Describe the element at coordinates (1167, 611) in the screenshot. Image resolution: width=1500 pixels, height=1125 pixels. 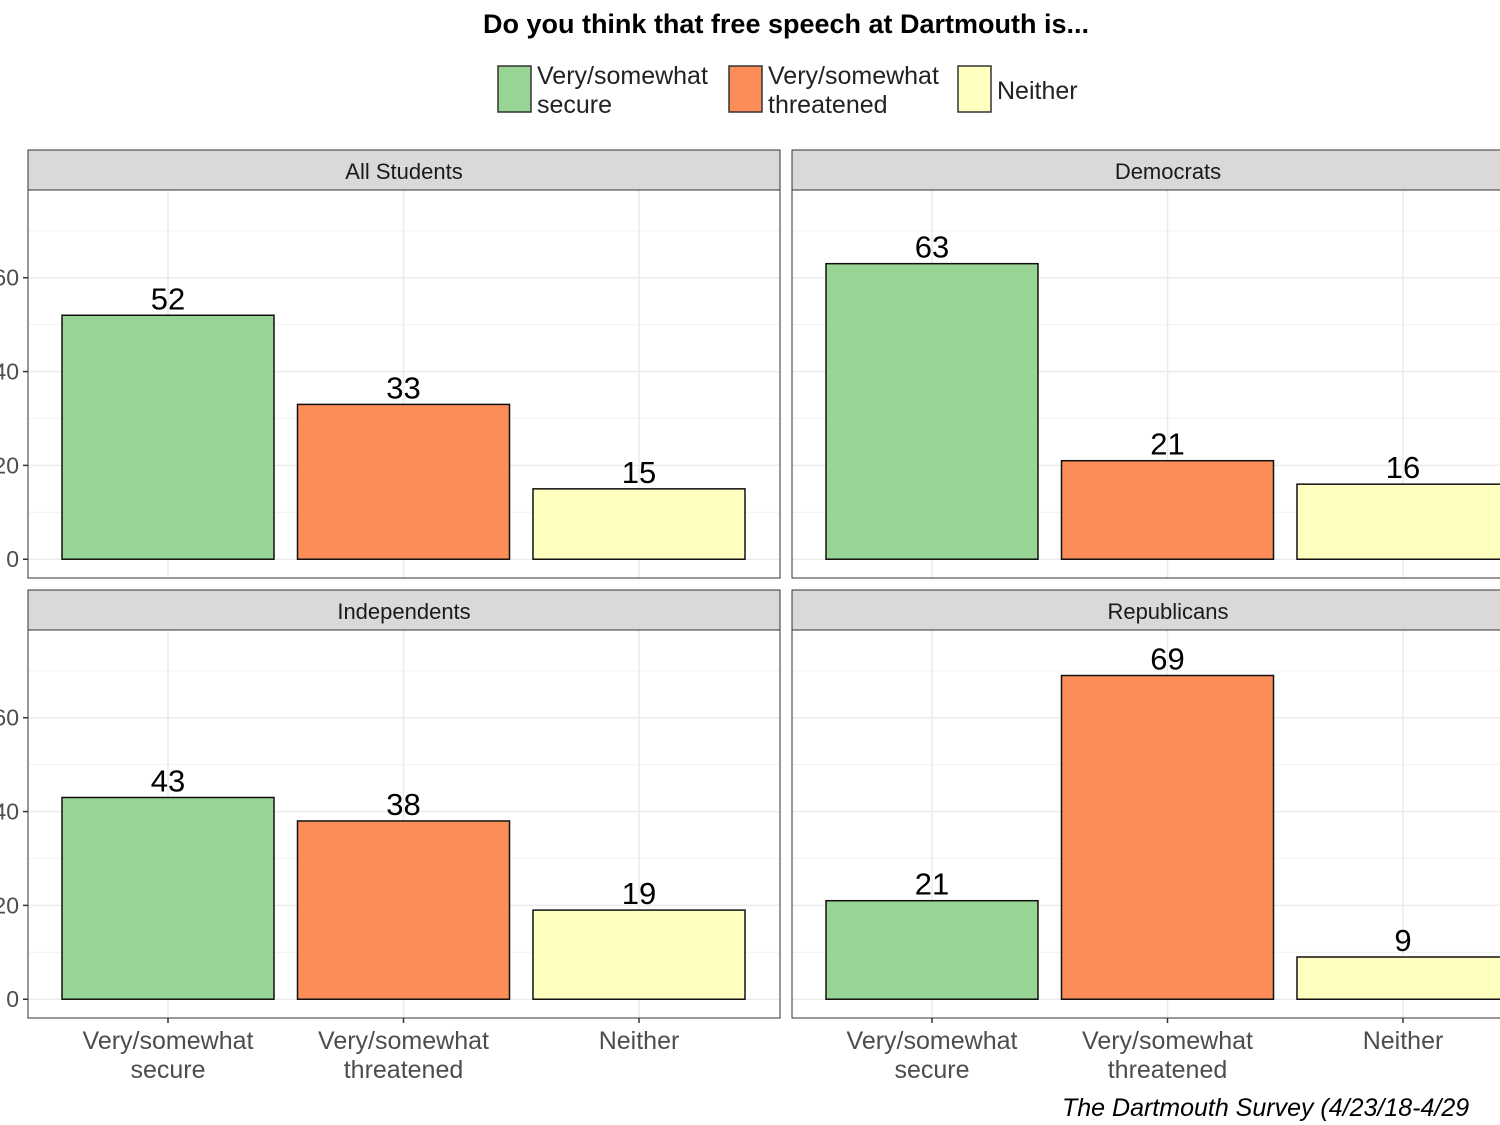
I see `facet-title: Republicans` at that location.